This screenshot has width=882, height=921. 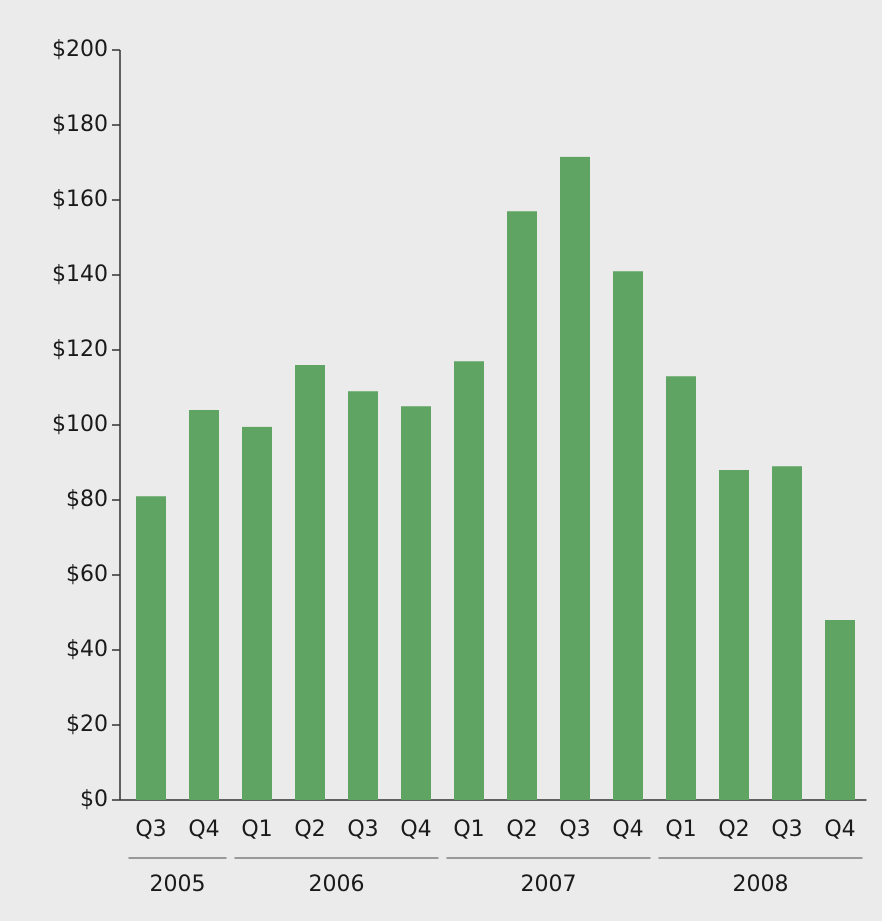 I want to click on y-tick-label: $140, so click(x=80, y=274).